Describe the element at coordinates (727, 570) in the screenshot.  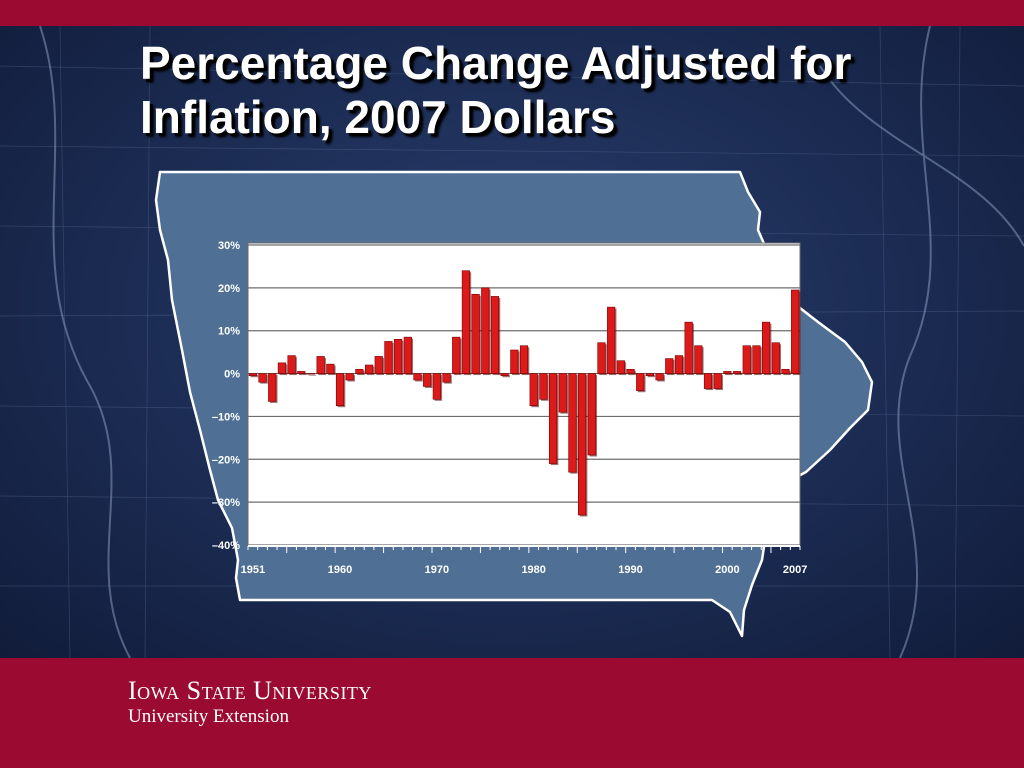
I see `x-tick-label: 2000` at that location.